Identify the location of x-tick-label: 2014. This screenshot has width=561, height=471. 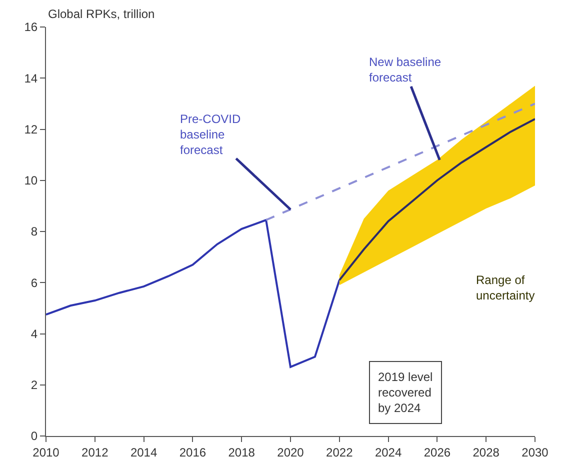
(144, 452).